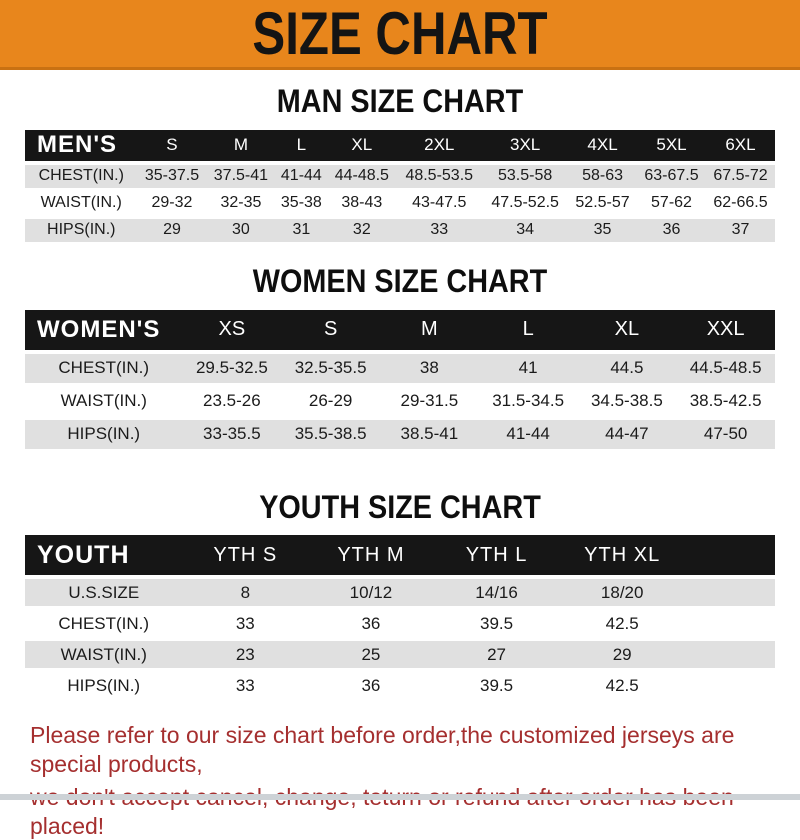  What do you see at coordinates (439, 203) in the screenshot?
I see `size-value-cell: 43-47.5` at bounding box center [439, 203].